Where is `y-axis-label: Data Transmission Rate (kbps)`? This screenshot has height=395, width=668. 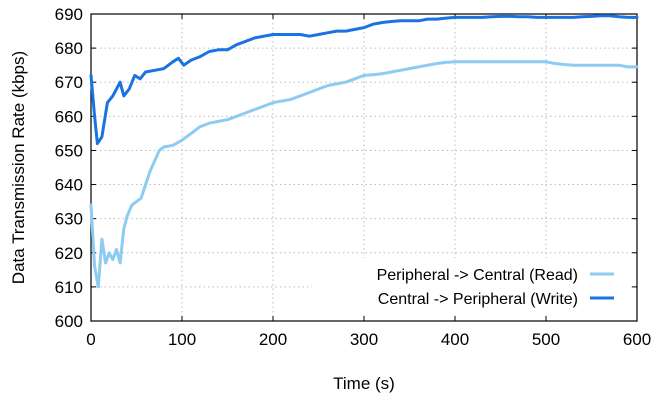 y-axis-label: Data Transmission Rate (kbps) is located at coordinates (18, 167).